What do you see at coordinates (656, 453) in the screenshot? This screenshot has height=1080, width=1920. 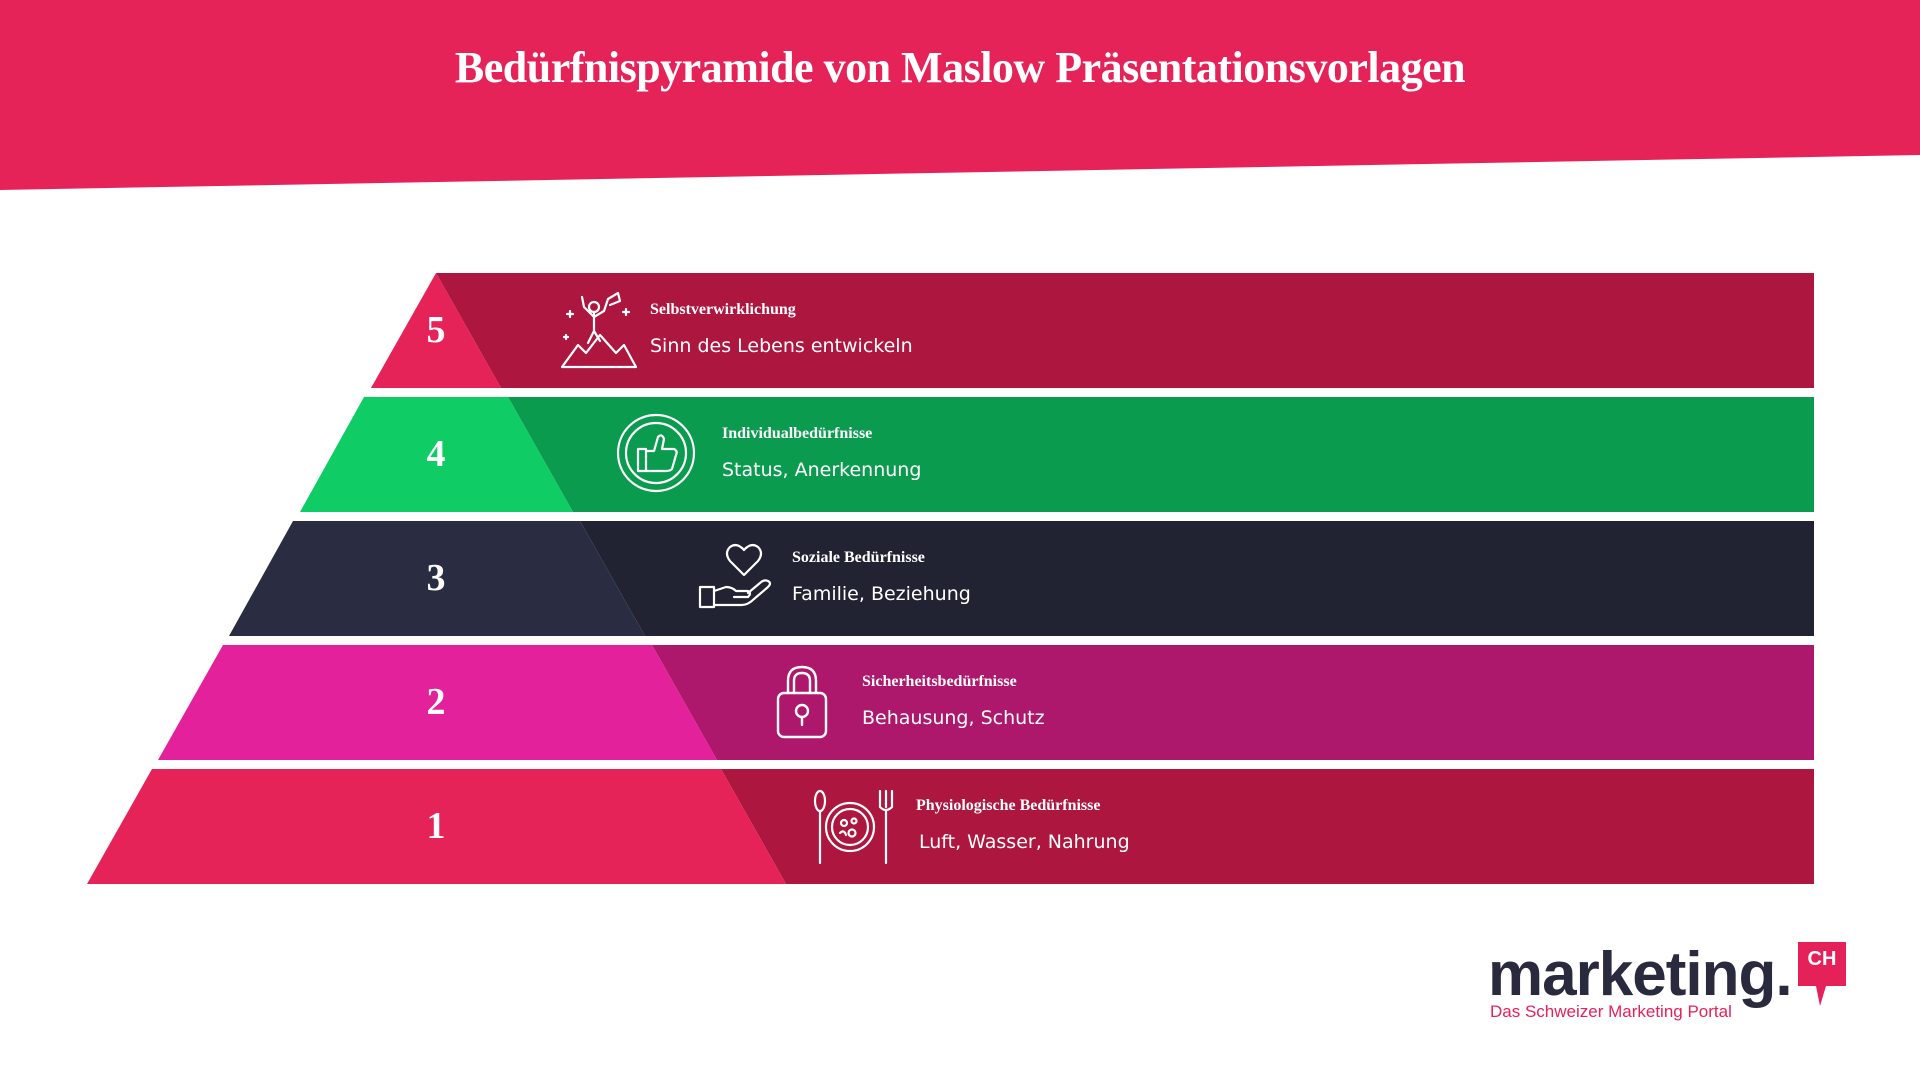 I see `thumbs-up-badge-icon` at bounding box center [656, 453].